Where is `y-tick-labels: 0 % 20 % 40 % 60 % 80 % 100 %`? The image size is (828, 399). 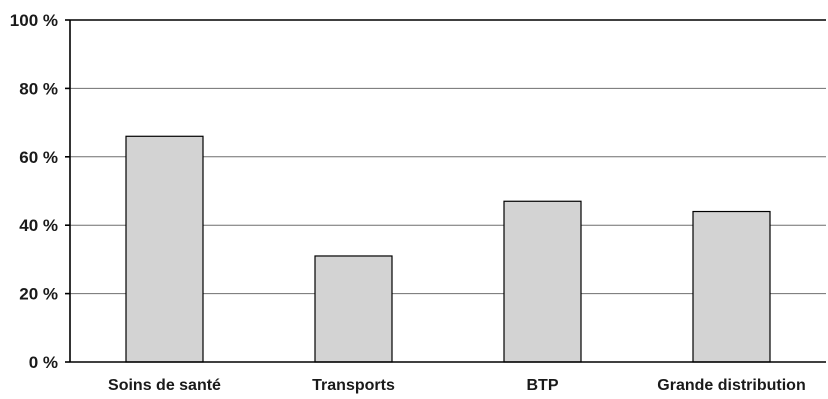 y-tick-labels: 0 % 20 % 40 % 60 % 80 % 100 % is located at coordinates (34, 191).